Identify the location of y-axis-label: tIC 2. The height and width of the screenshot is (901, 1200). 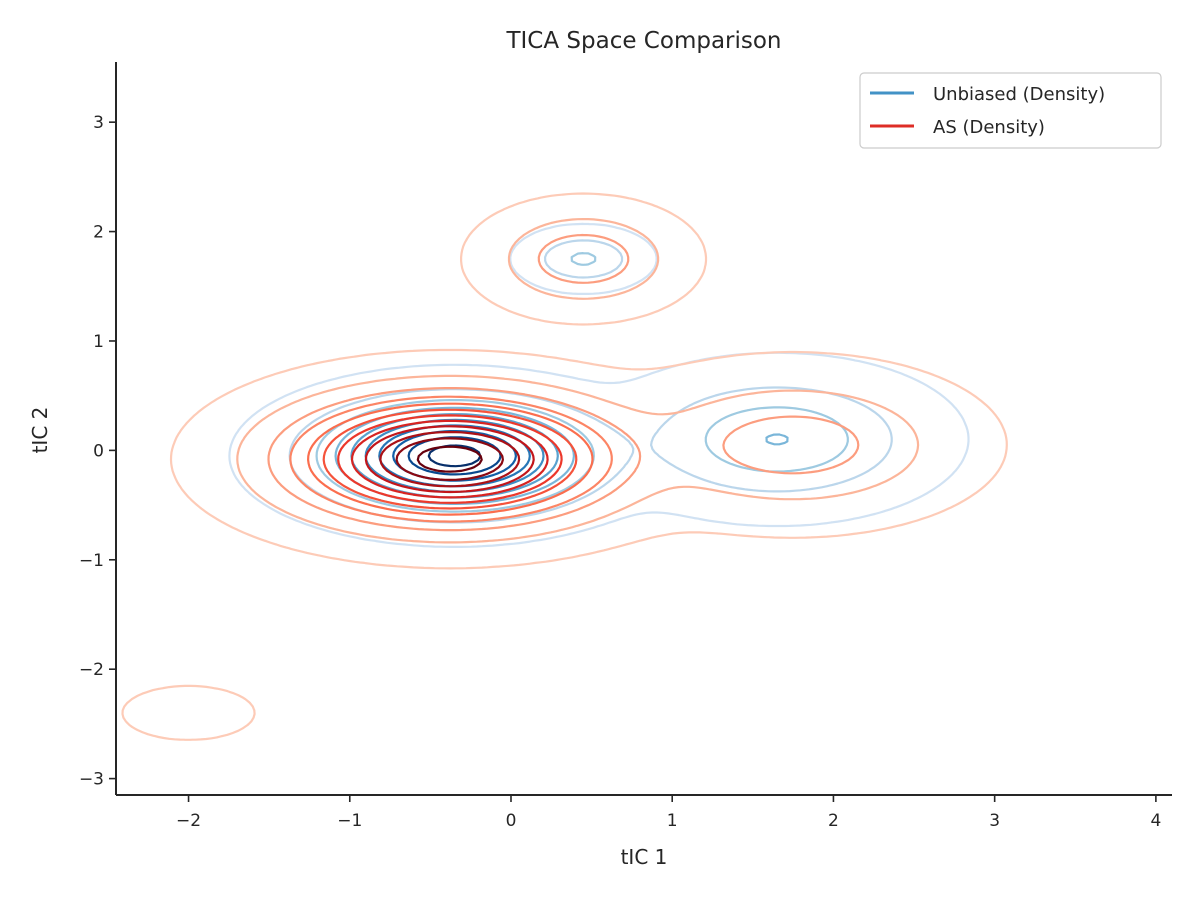
(40, 430).